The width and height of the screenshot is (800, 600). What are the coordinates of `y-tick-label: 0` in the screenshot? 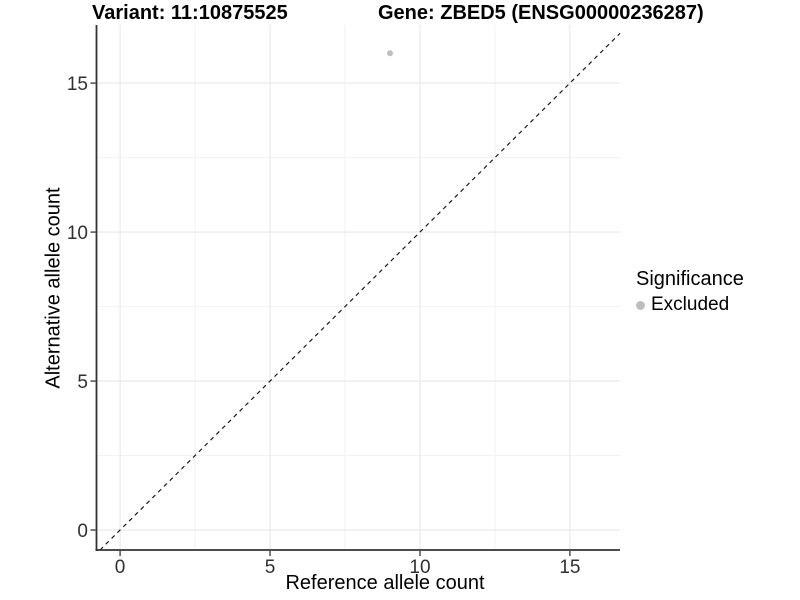 It's located at (82, 531).